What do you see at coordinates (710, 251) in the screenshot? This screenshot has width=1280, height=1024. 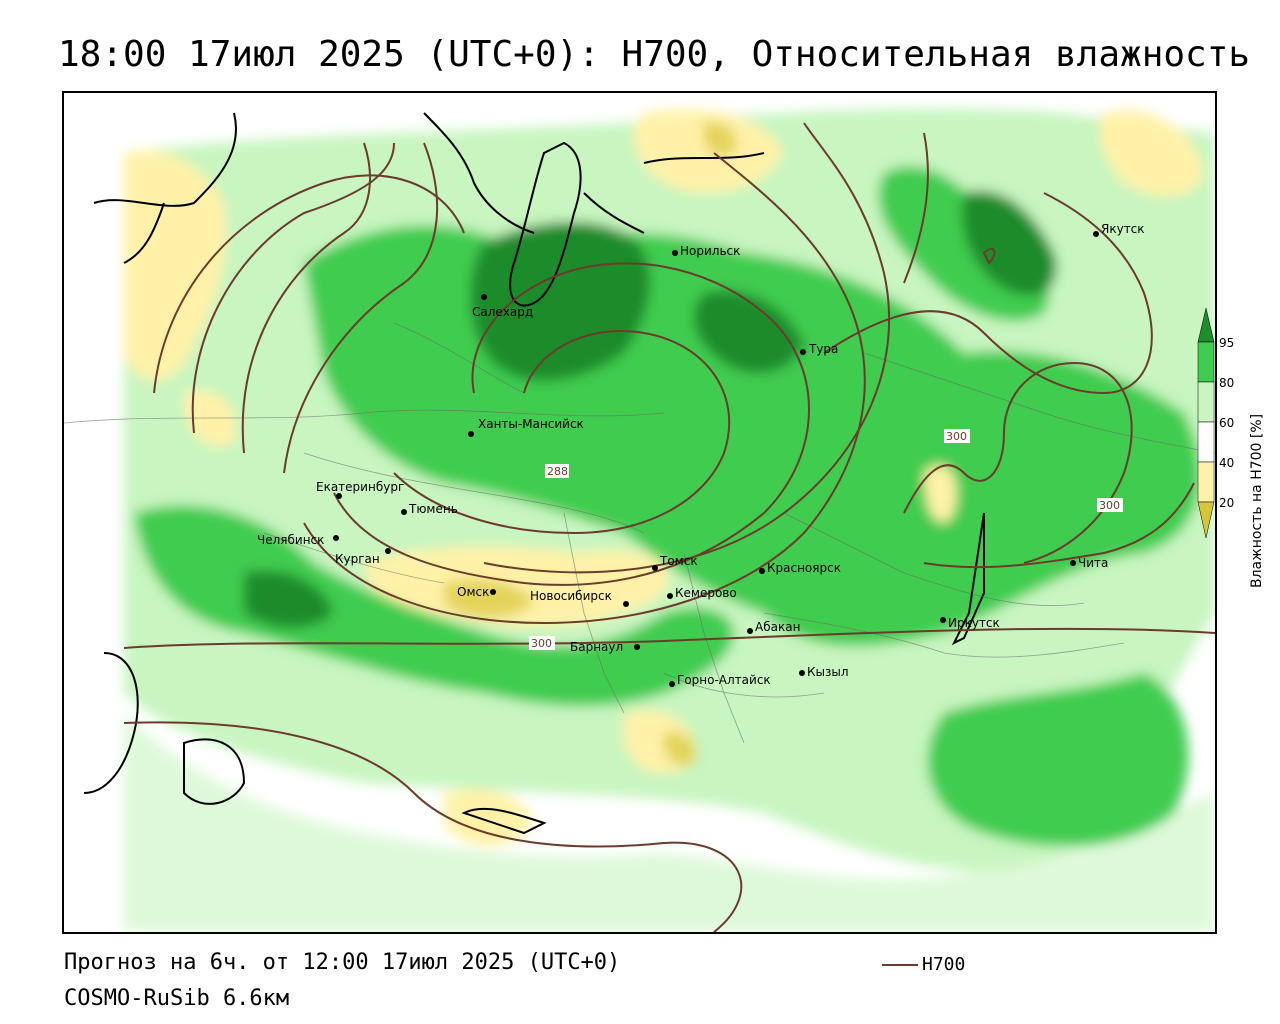 I see `svg-text: Норильск` at bounding box center [710, 251].